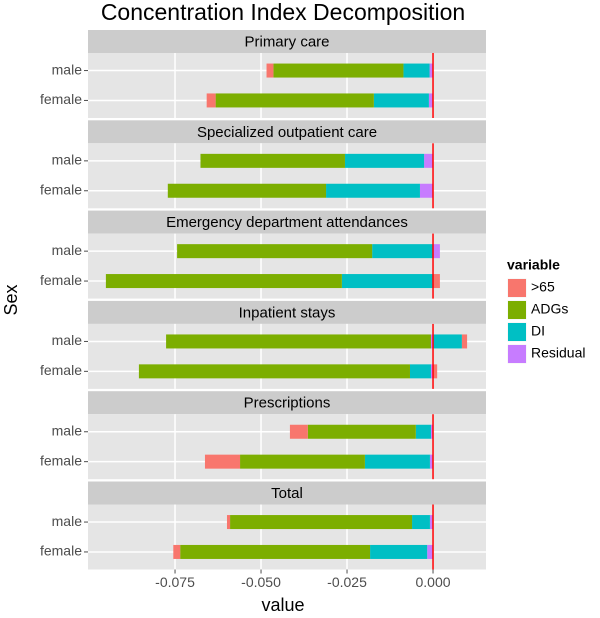 This screenshot has width=600, height=618. I want to click on facet-title: Inpatient stays, so click(287, 312).